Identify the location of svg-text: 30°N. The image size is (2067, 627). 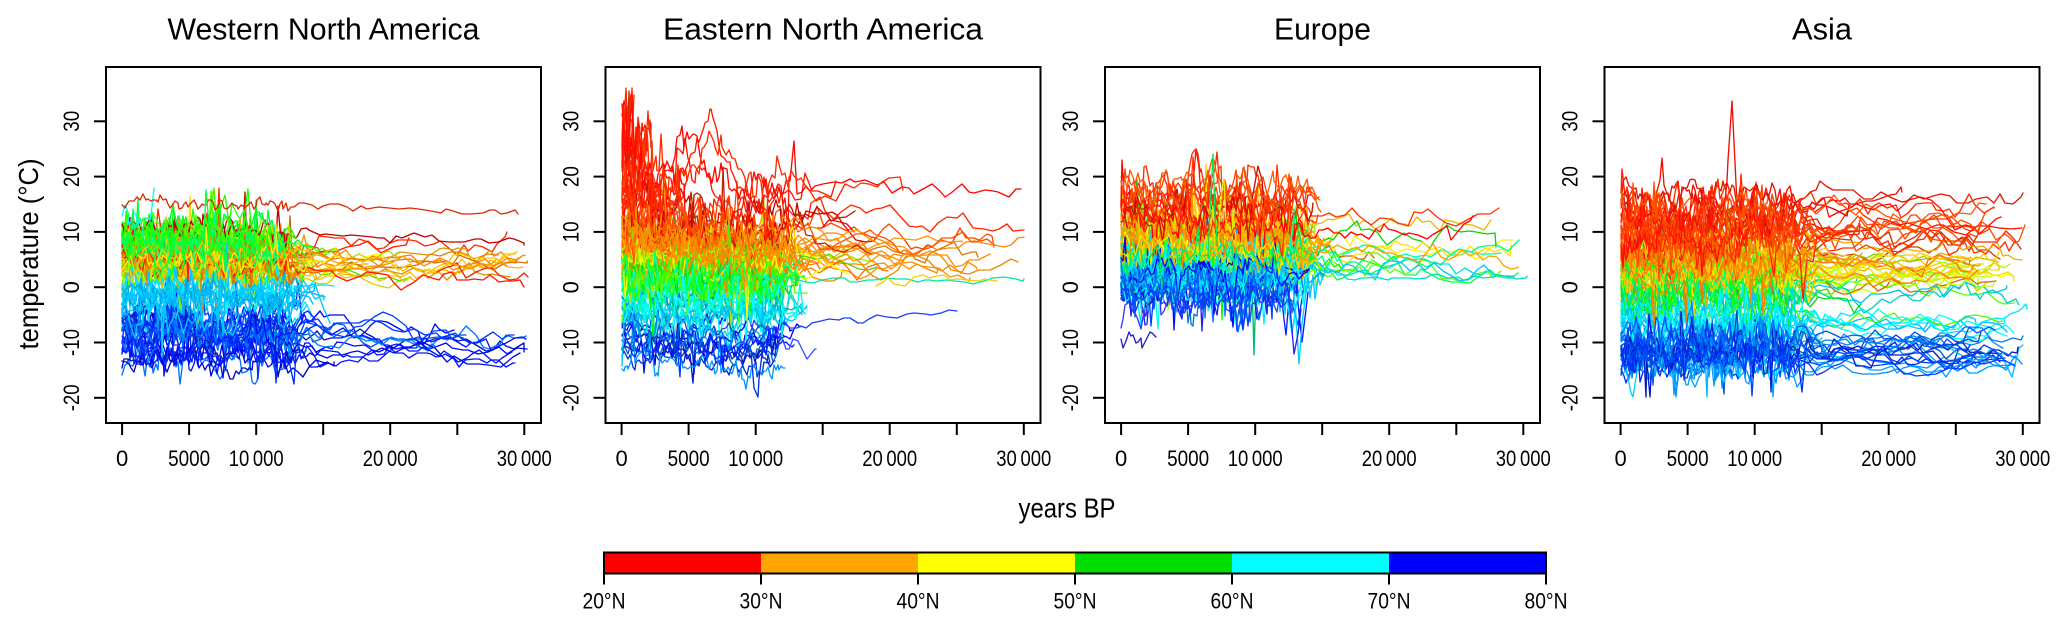
(761, 601).